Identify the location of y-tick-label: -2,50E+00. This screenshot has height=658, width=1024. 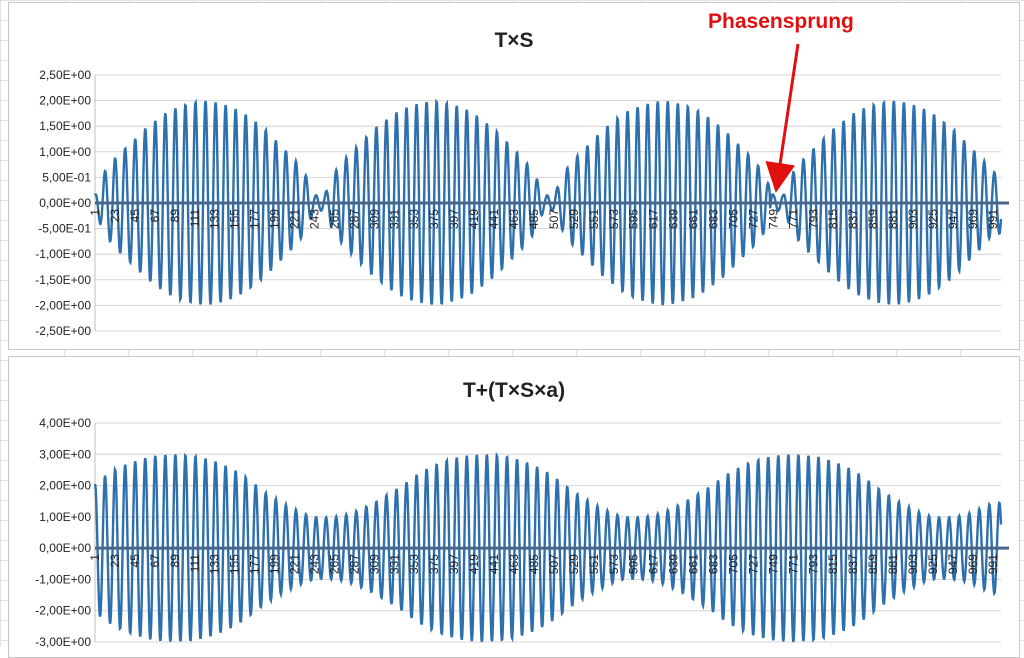
(63, 331).